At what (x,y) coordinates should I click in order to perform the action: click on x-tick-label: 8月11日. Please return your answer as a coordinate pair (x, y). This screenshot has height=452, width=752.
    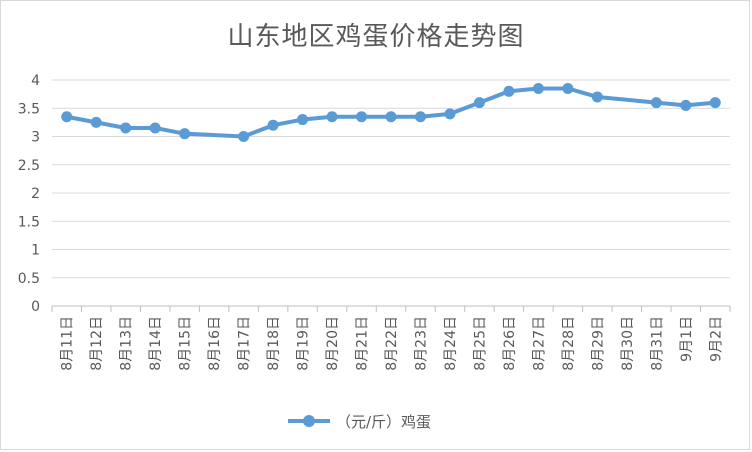
    Looking at the image, I should click on (68, 343).